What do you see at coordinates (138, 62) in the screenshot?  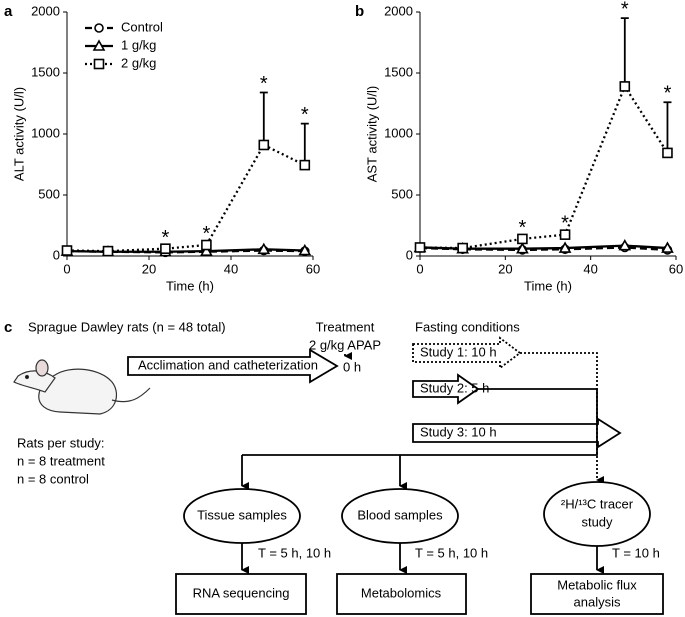 I see `legend-label: 2 g/kg` at bounding box center [138, 62].